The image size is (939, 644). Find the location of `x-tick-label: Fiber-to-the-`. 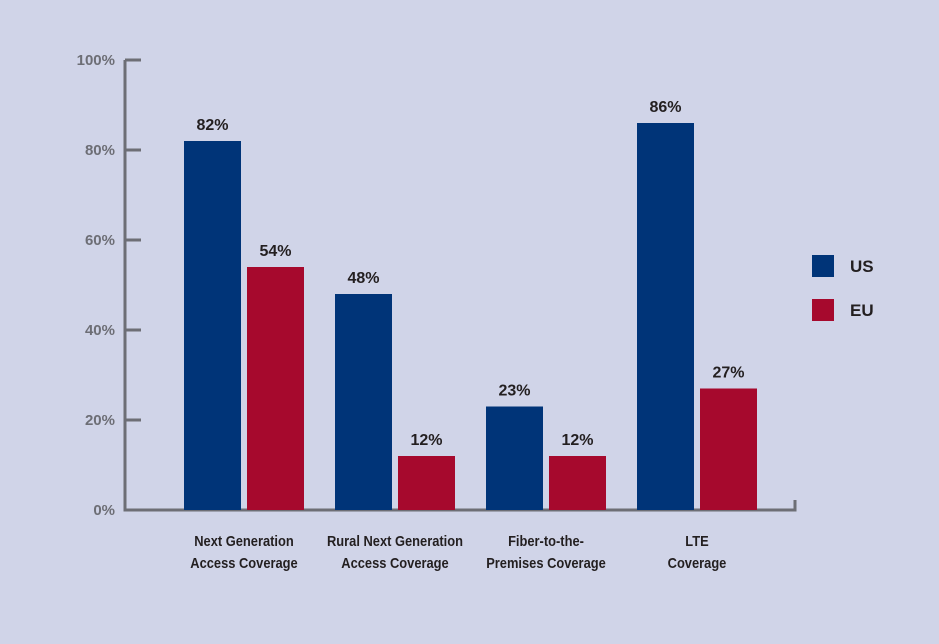

x-tick-label: Fiber-to-the- is located at coordinates (546, 540).